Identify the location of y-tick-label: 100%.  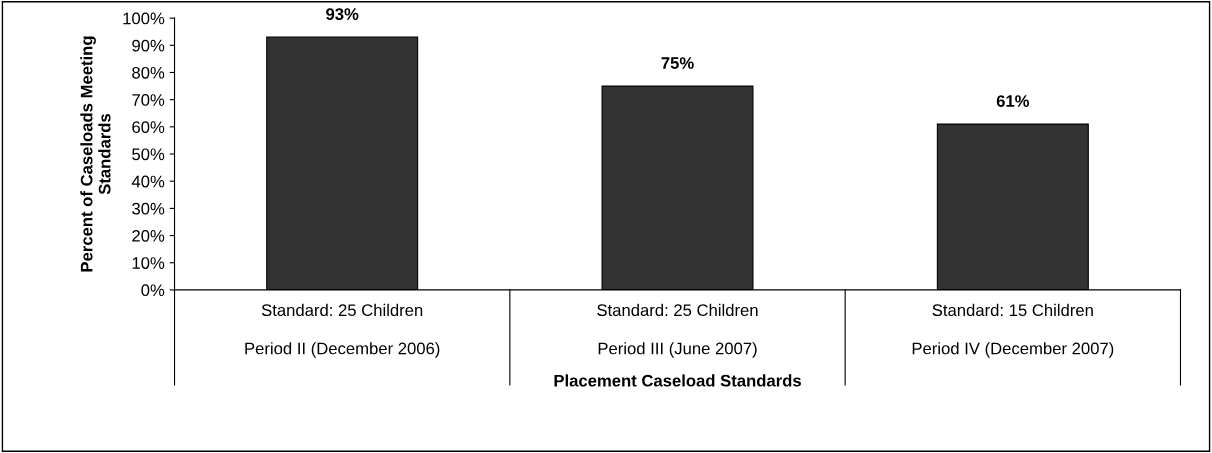
(144, 18).